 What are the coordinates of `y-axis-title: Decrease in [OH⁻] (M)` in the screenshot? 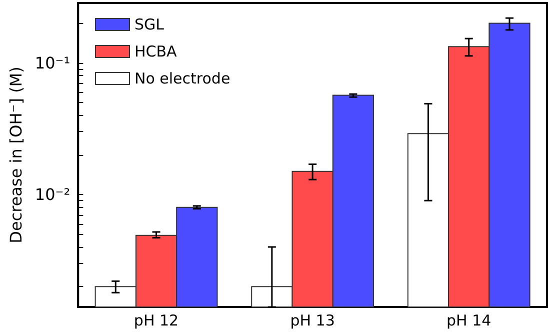 It's located at (16, 155).